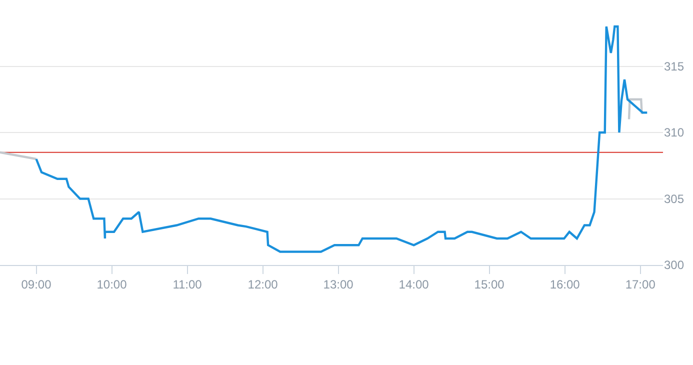 This screenshot has width=693, height=365. What do you see at coordinates (187, 284) in the screenshot?
I see `x-tick-label: 11:00` at bounding box center [187, 284].